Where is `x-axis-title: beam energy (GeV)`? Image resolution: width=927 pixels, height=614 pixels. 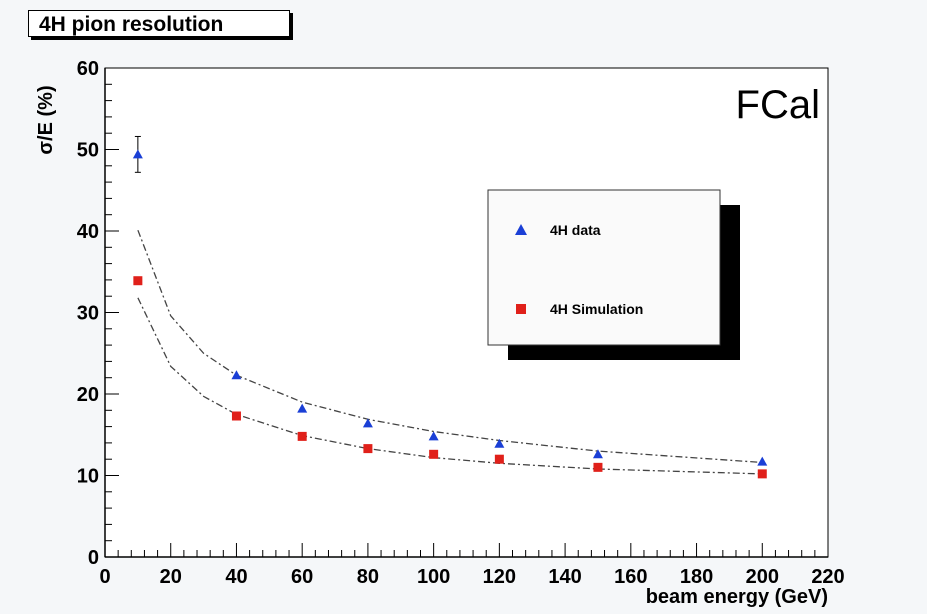
x-axis-title: beam energy (GeV) is located at coordinates (737, 597).